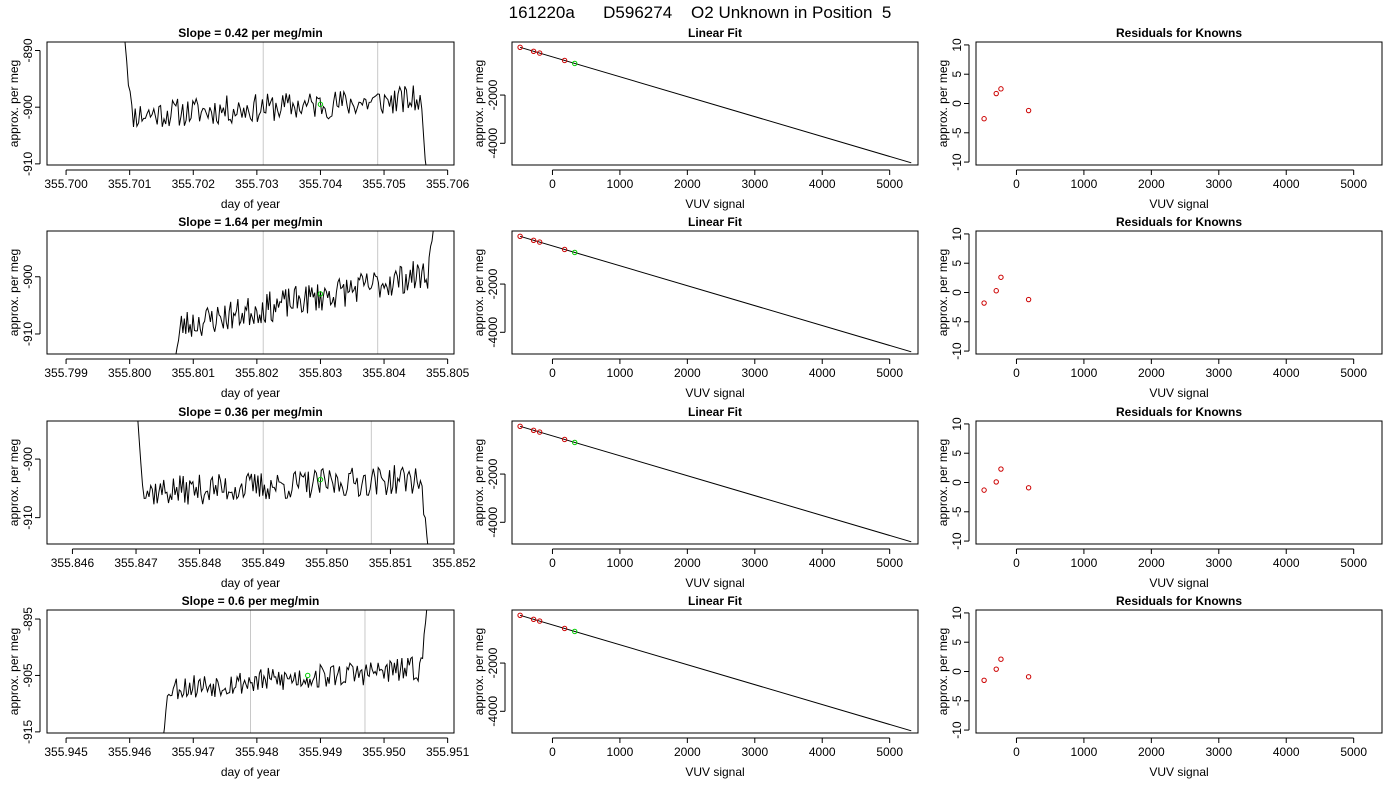 This screenshot has width=1400, height=800. What do you see at coordinates (251, 601) in the screenshot?
I see `panel-title: Slope = 0.6 per meg/min` at bounding box center [251, 601].